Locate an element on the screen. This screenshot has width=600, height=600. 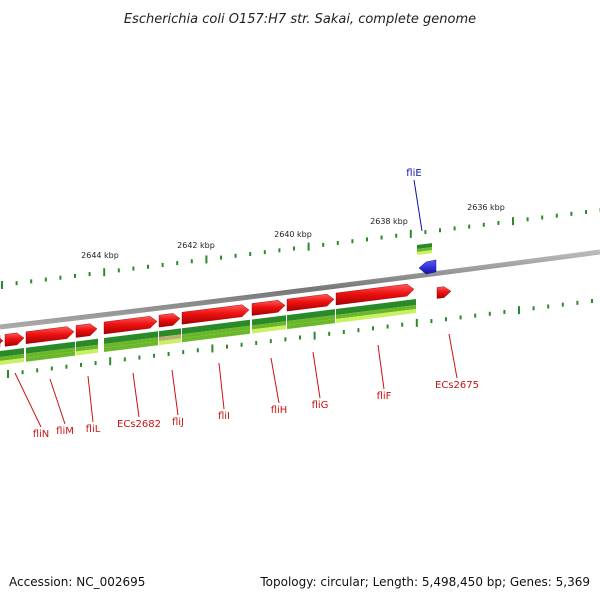
ruler-labels: 2644 kbp 2642 kbp 2640 kbp 2638 kbp 2636 kbp is located at coordinates (293, 231).